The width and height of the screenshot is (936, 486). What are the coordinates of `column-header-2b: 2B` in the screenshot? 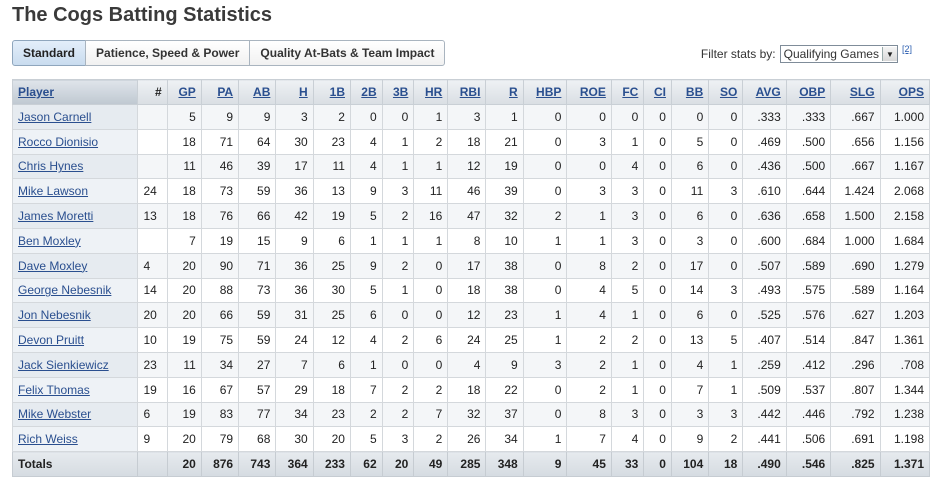 It's located at (366, 92).